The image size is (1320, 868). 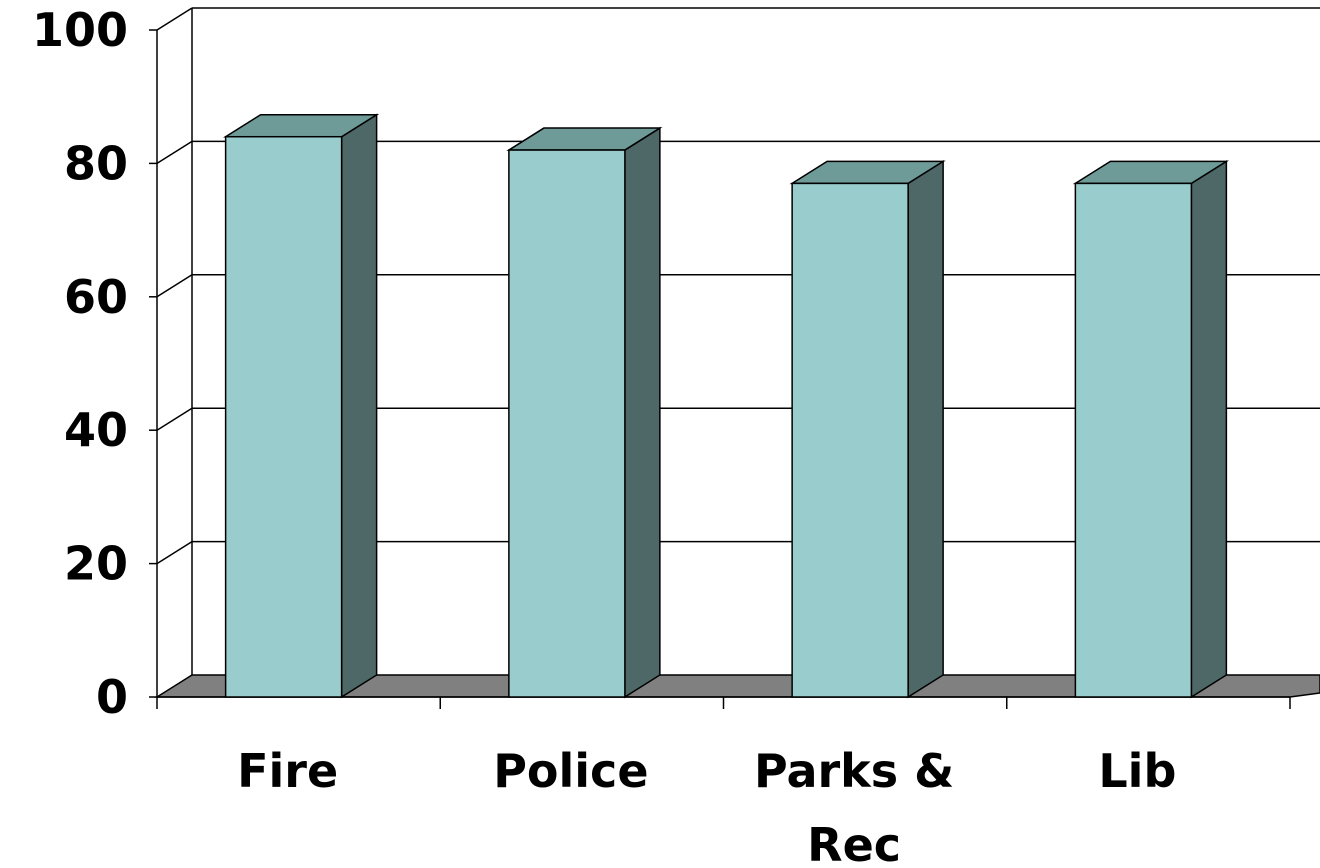 What do you see at coordinates (80, 363) in the screenshot?
I see `y-tick-labels: 0 20 40 60 80 100` at bounding box center [80, 363].